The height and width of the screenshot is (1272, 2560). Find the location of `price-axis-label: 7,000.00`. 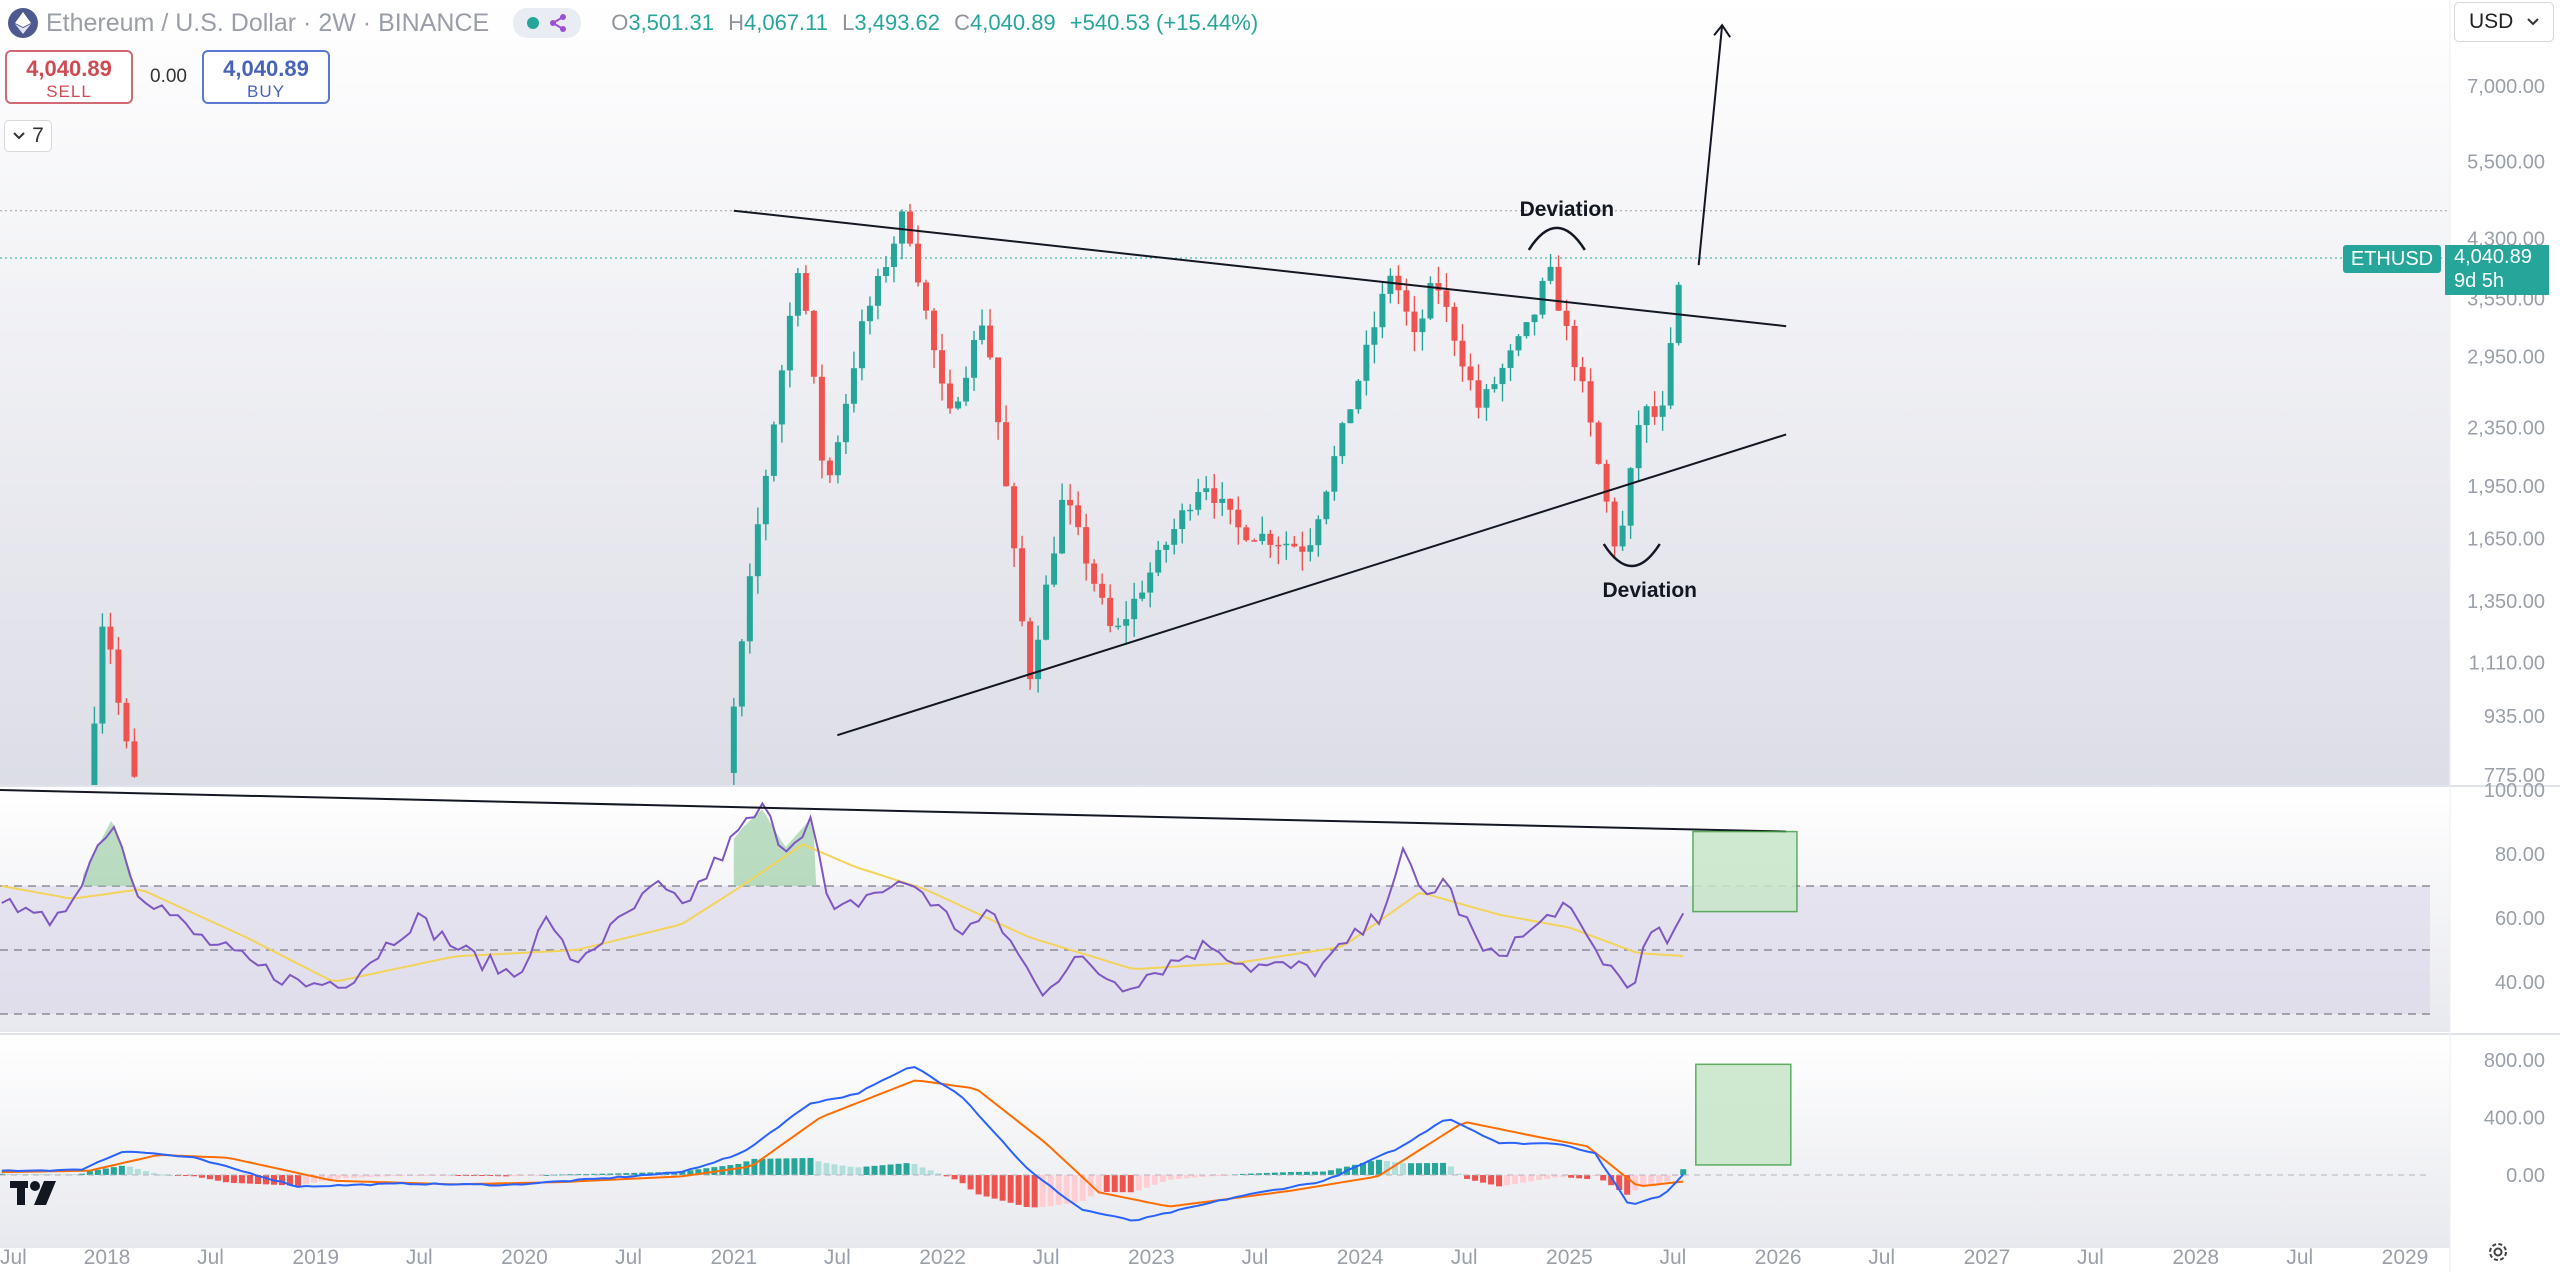

price-axis-label: 7,000.00 is located at coordinates (2506, 87).